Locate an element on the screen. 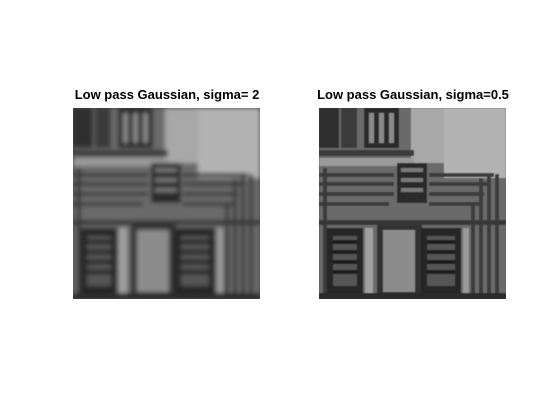 The image size is (560, 420). panel-title-left: Low pass Gaussian, sigma= 2 is located at coordinates (167, 94).